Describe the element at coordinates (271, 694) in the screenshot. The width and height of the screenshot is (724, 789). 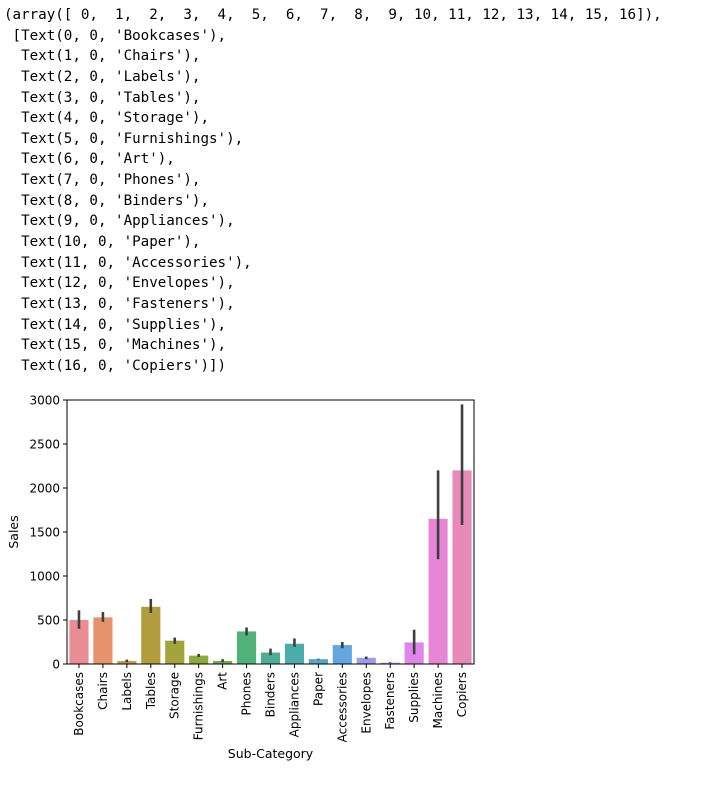
I see `x-tick-label: Binders` at that location.